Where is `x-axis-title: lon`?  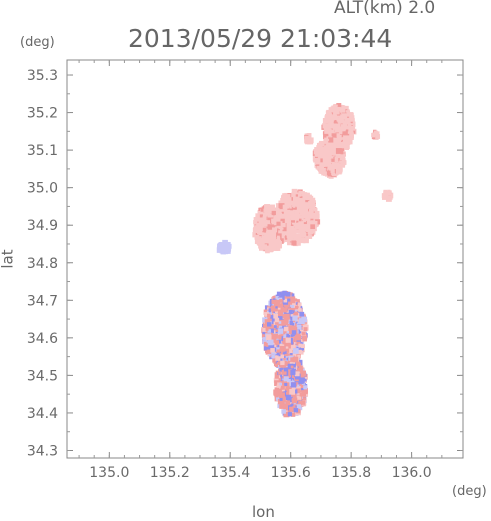
x-axis-title: lon is located at coordinates (263, 512).